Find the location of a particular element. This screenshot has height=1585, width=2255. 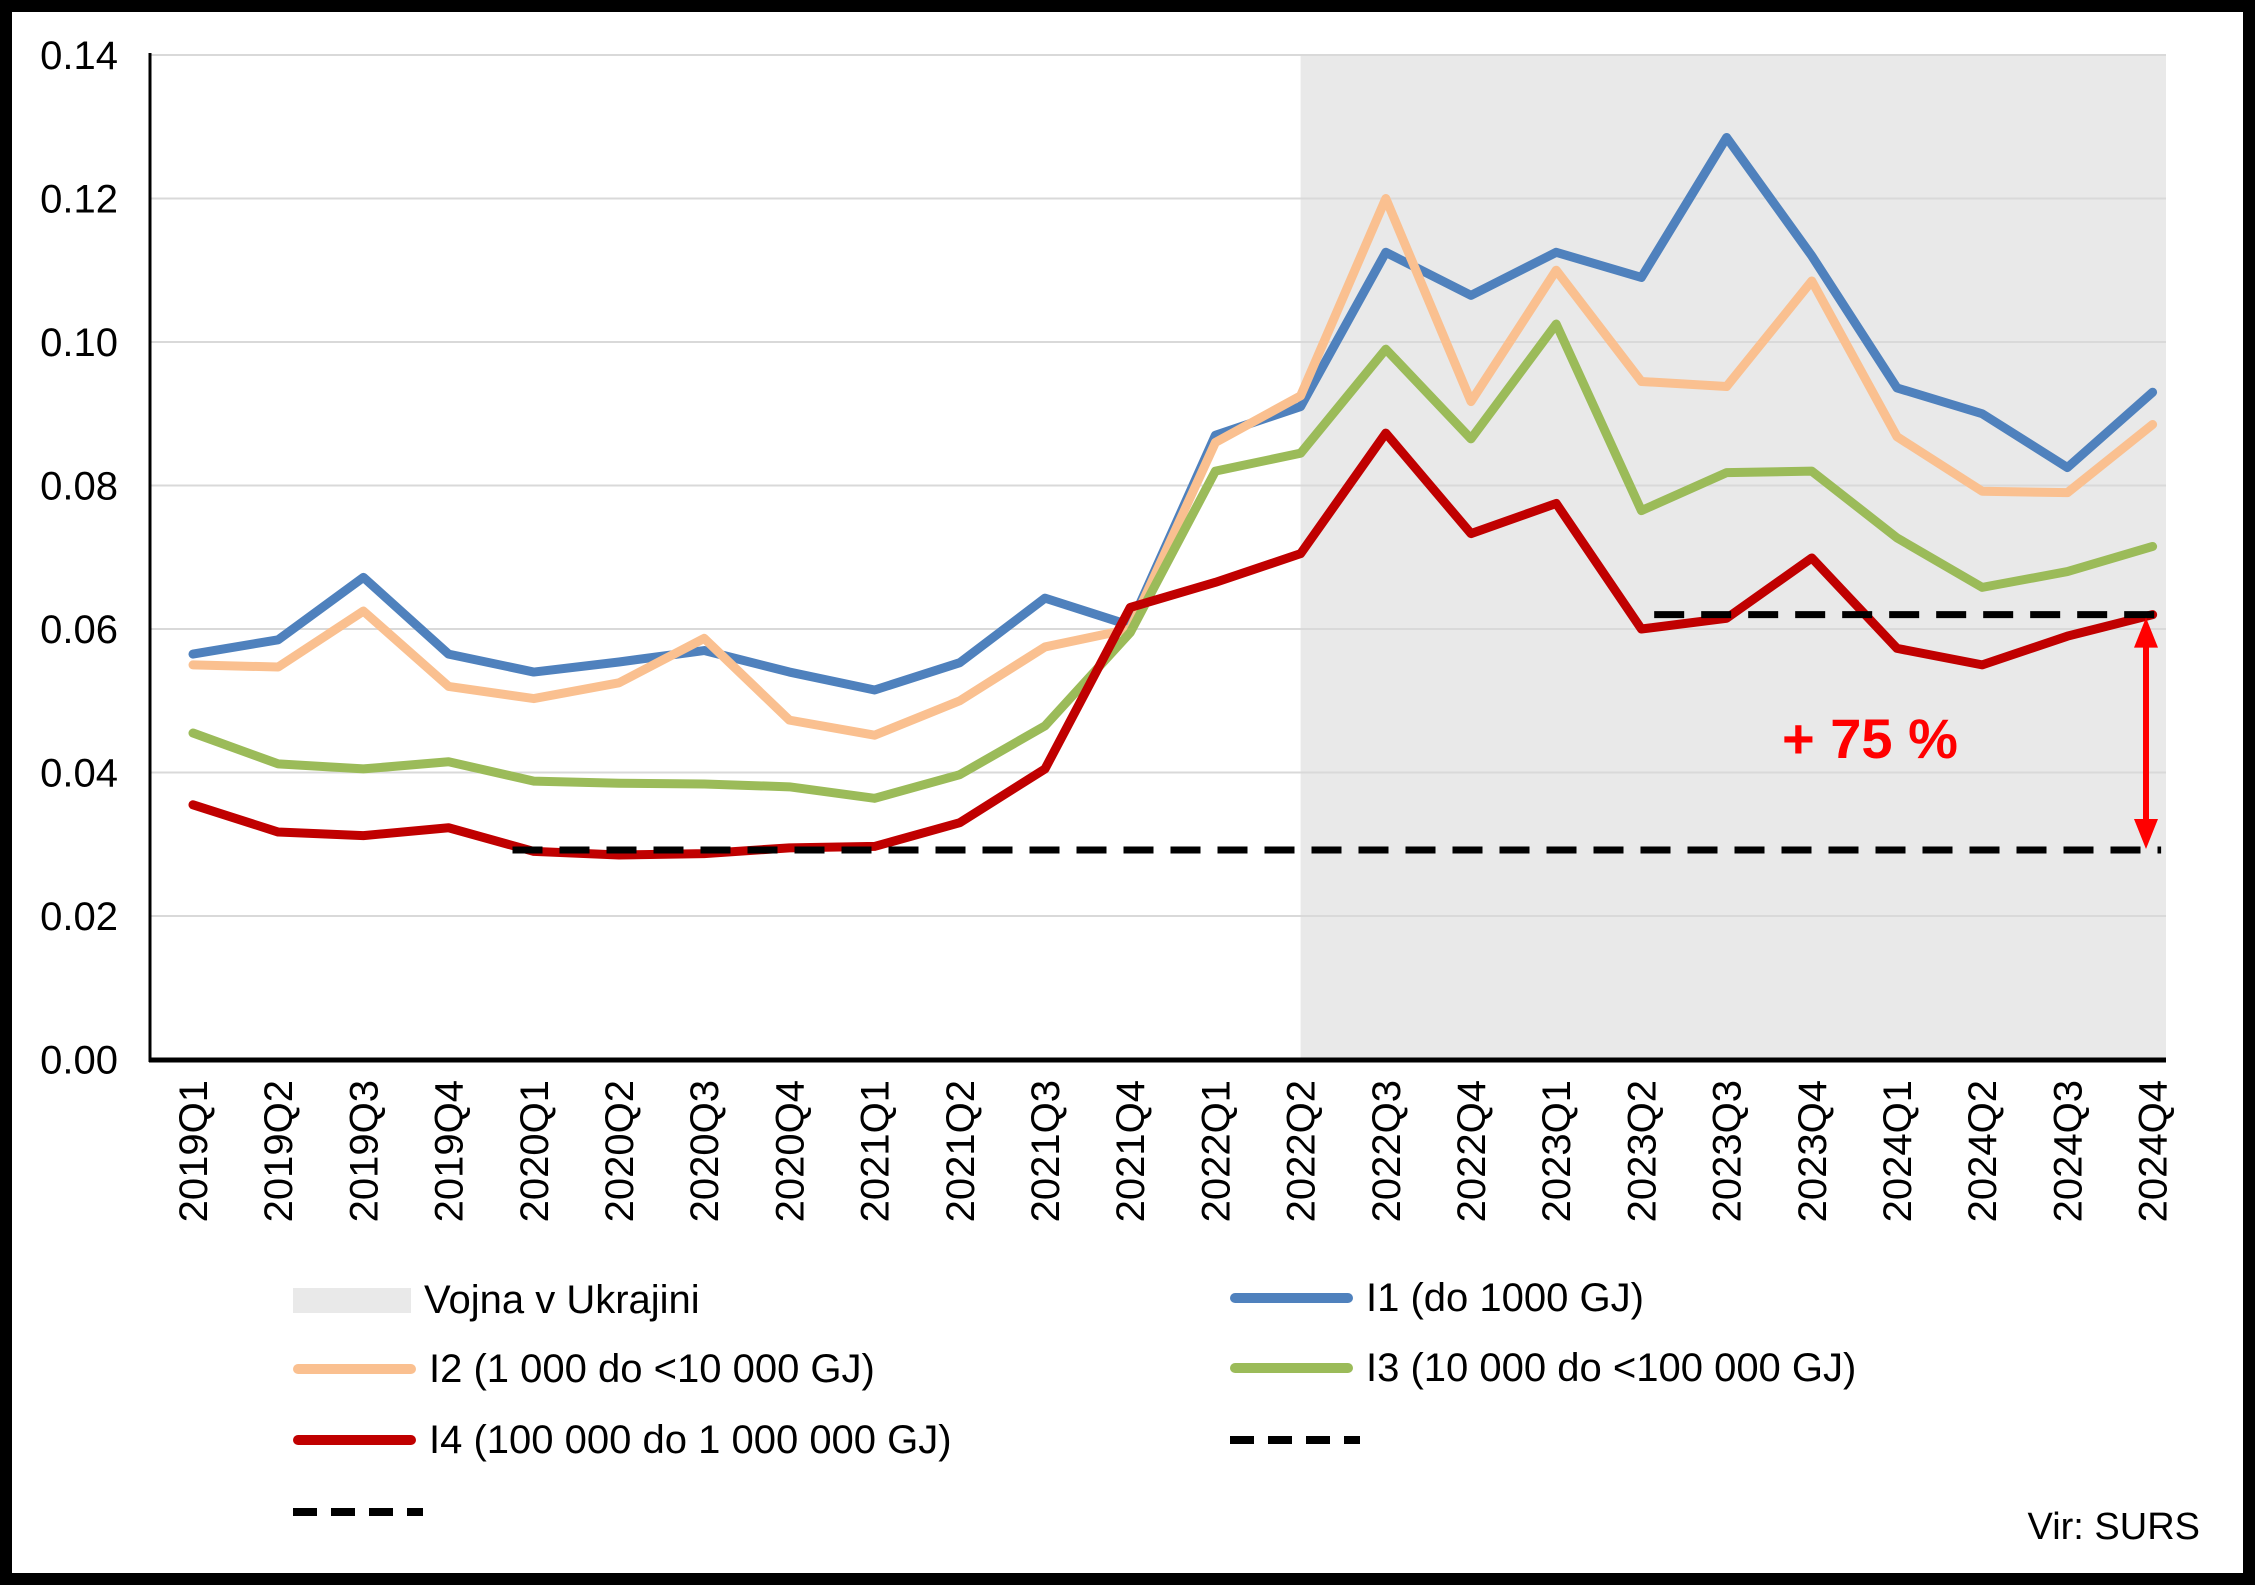

legend-label-war-region: Vojna v Ukrajini is located at coordinates (562, 1299).